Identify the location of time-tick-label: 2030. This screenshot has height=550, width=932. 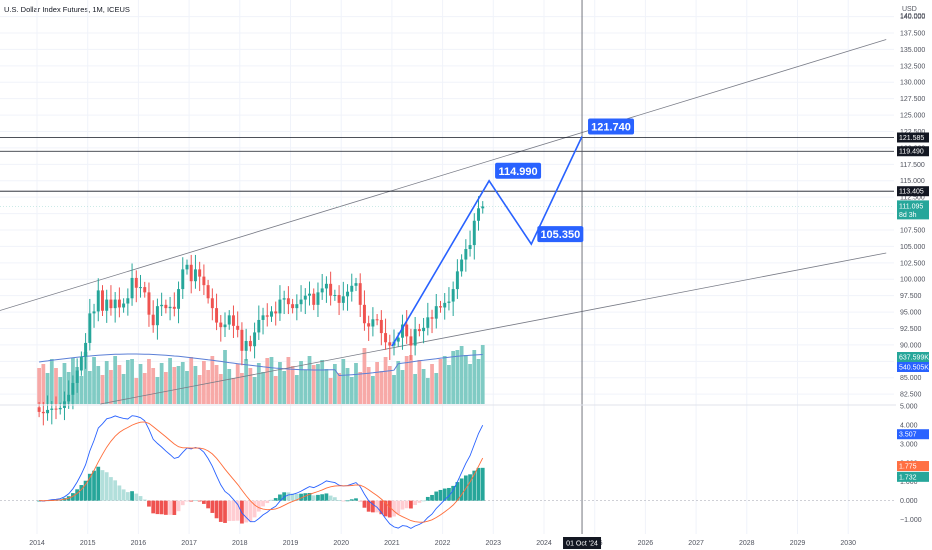
(848, 543).